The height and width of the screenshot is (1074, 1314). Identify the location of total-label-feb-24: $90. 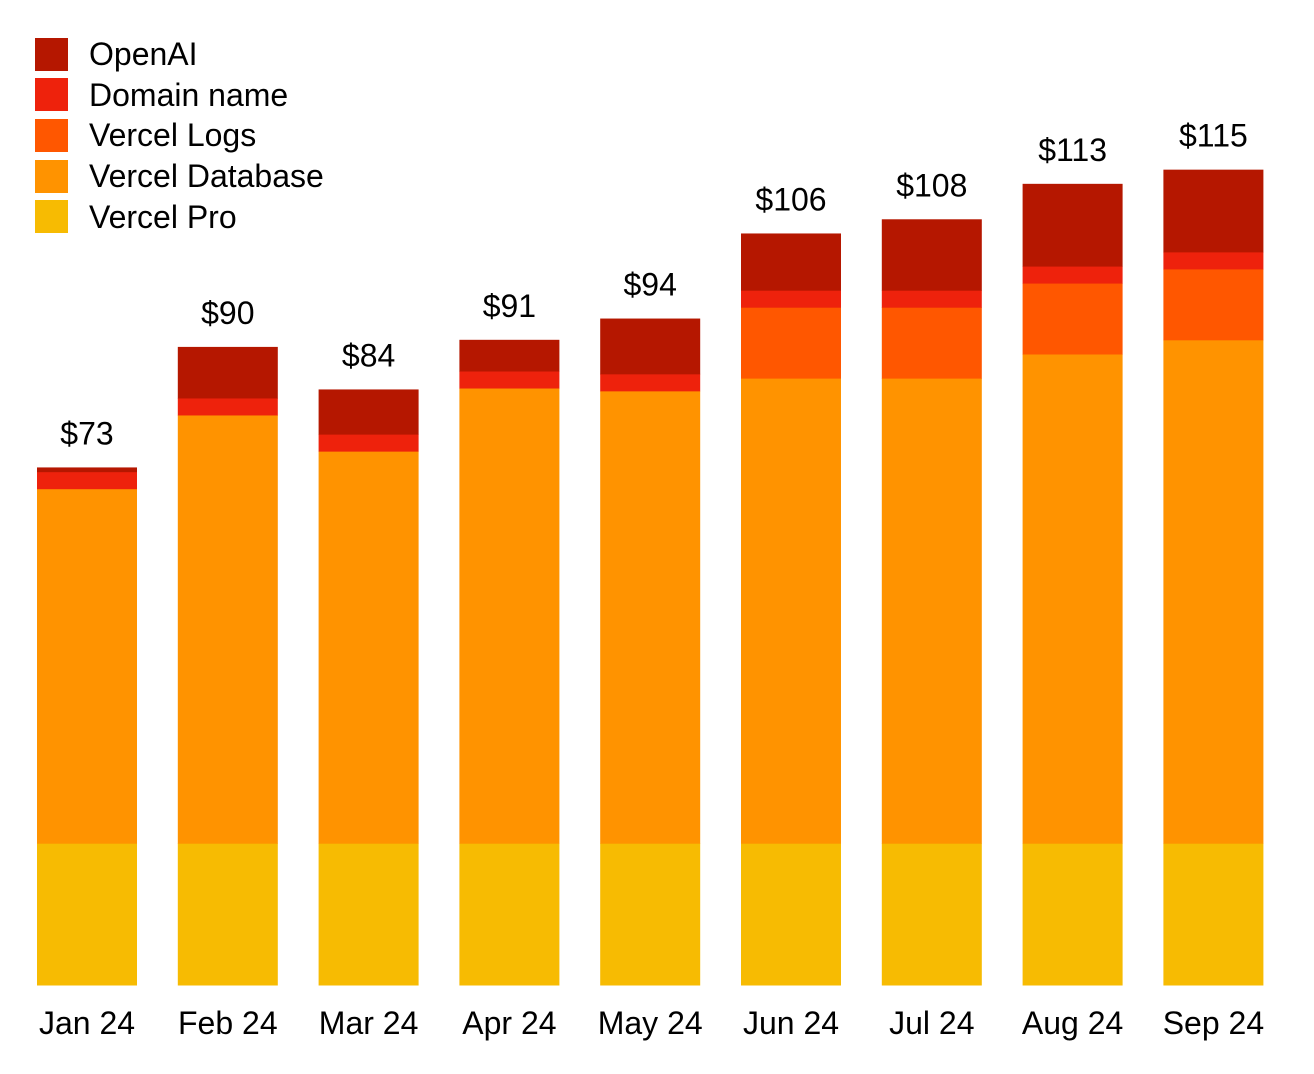
(227, 313).